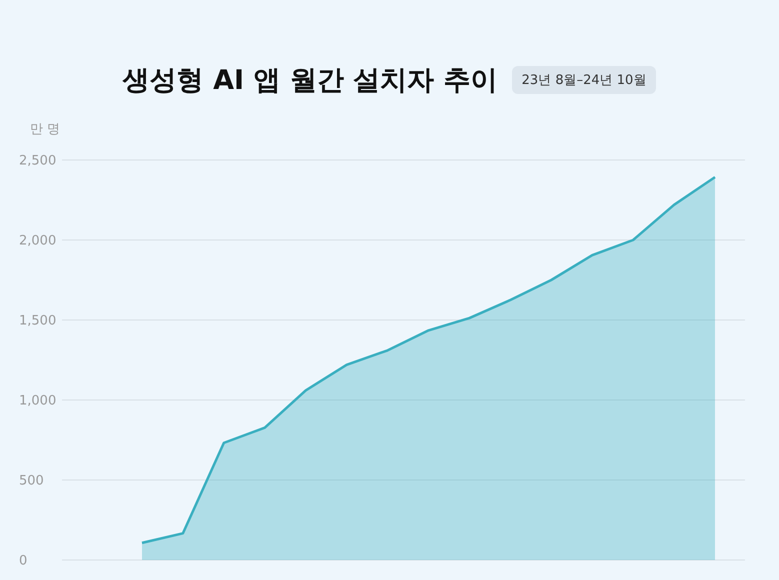 This screenshot has height=580, width=779. What do you see at coordinates (310, 81) in the screenshot?
I see `chart-title: 생성형 AI 앱 월간 설치자 추이` at bounding box center [310, 81].